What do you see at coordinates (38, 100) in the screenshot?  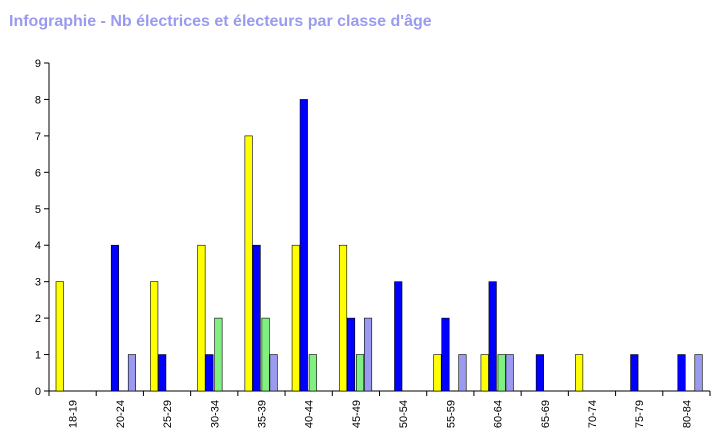 I see `y-tick-label: 8` at bounding box center [38, 100].